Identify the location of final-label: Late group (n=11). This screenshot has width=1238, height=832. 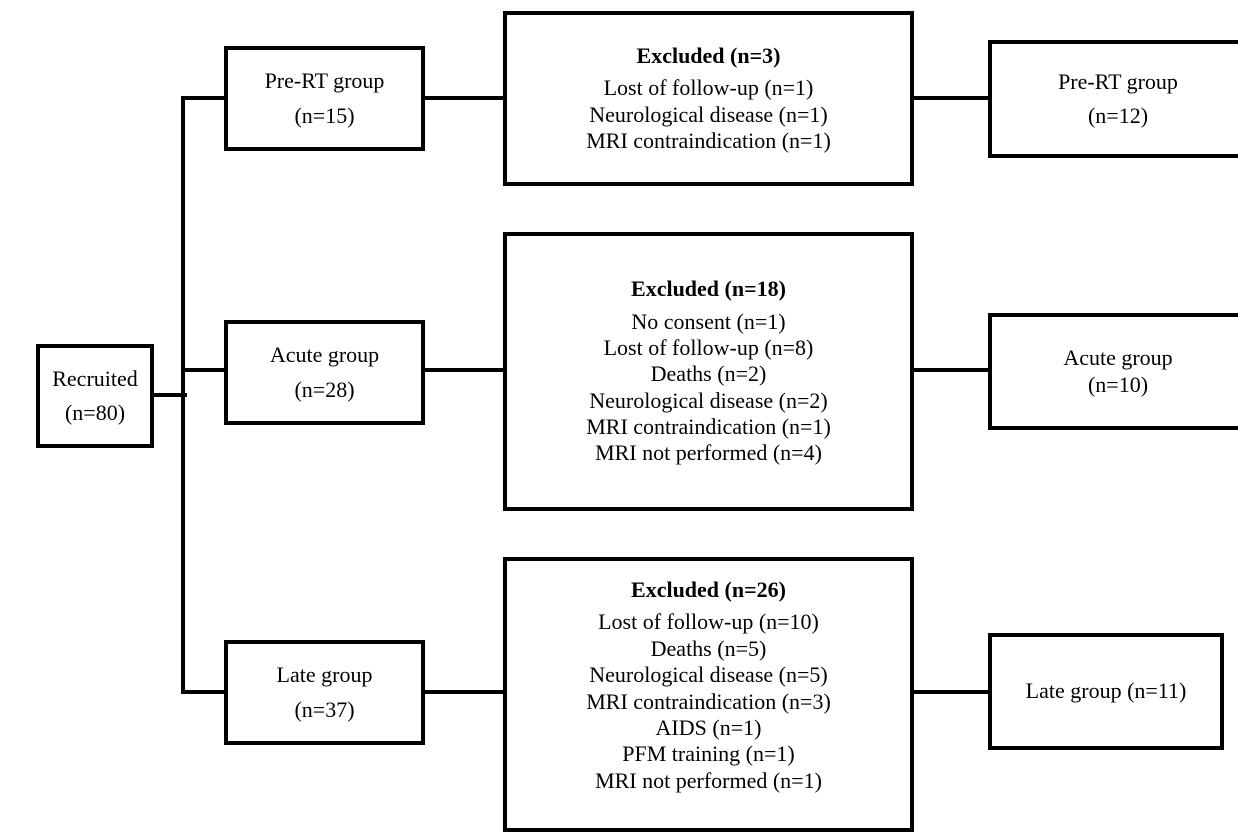
(1106, 691).